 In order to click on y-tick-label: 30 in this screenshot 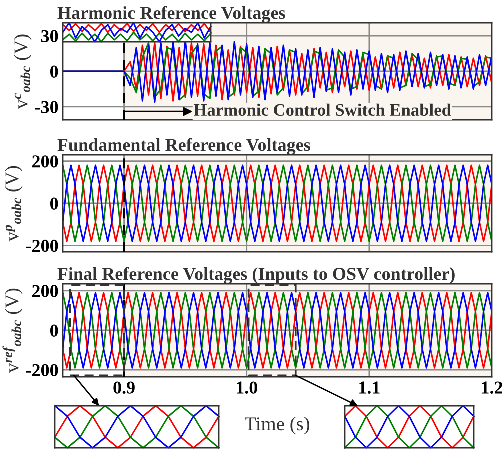, I will do `click(49, 36)`.